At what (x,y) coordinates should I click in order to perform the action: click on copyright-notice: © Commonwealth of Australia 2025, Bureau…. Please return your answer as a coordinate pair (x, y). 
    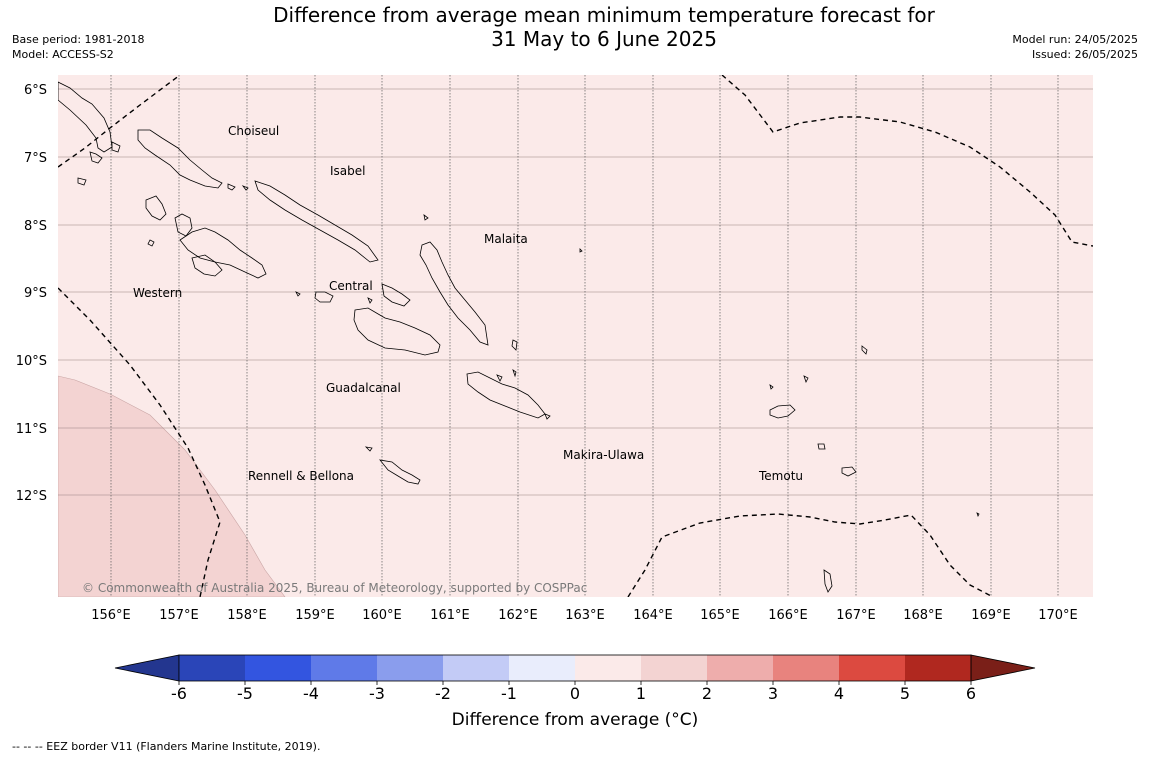
    Looking at the image, I should click on (334, 588).